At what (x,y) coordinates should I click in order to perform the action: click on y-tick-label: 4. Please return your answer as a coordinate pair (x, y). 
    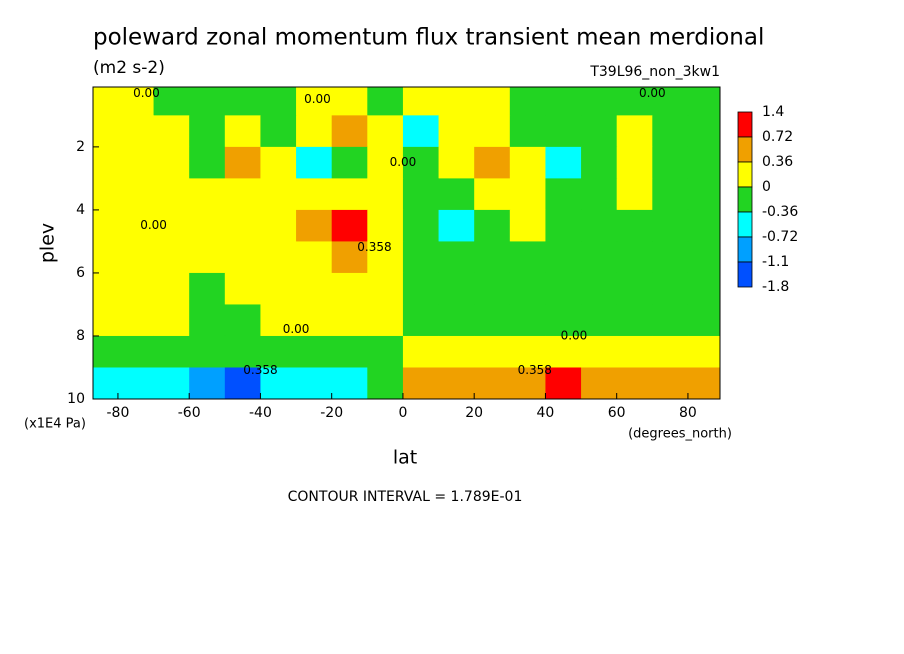
    Looking at the image, I should click on (80, 210).